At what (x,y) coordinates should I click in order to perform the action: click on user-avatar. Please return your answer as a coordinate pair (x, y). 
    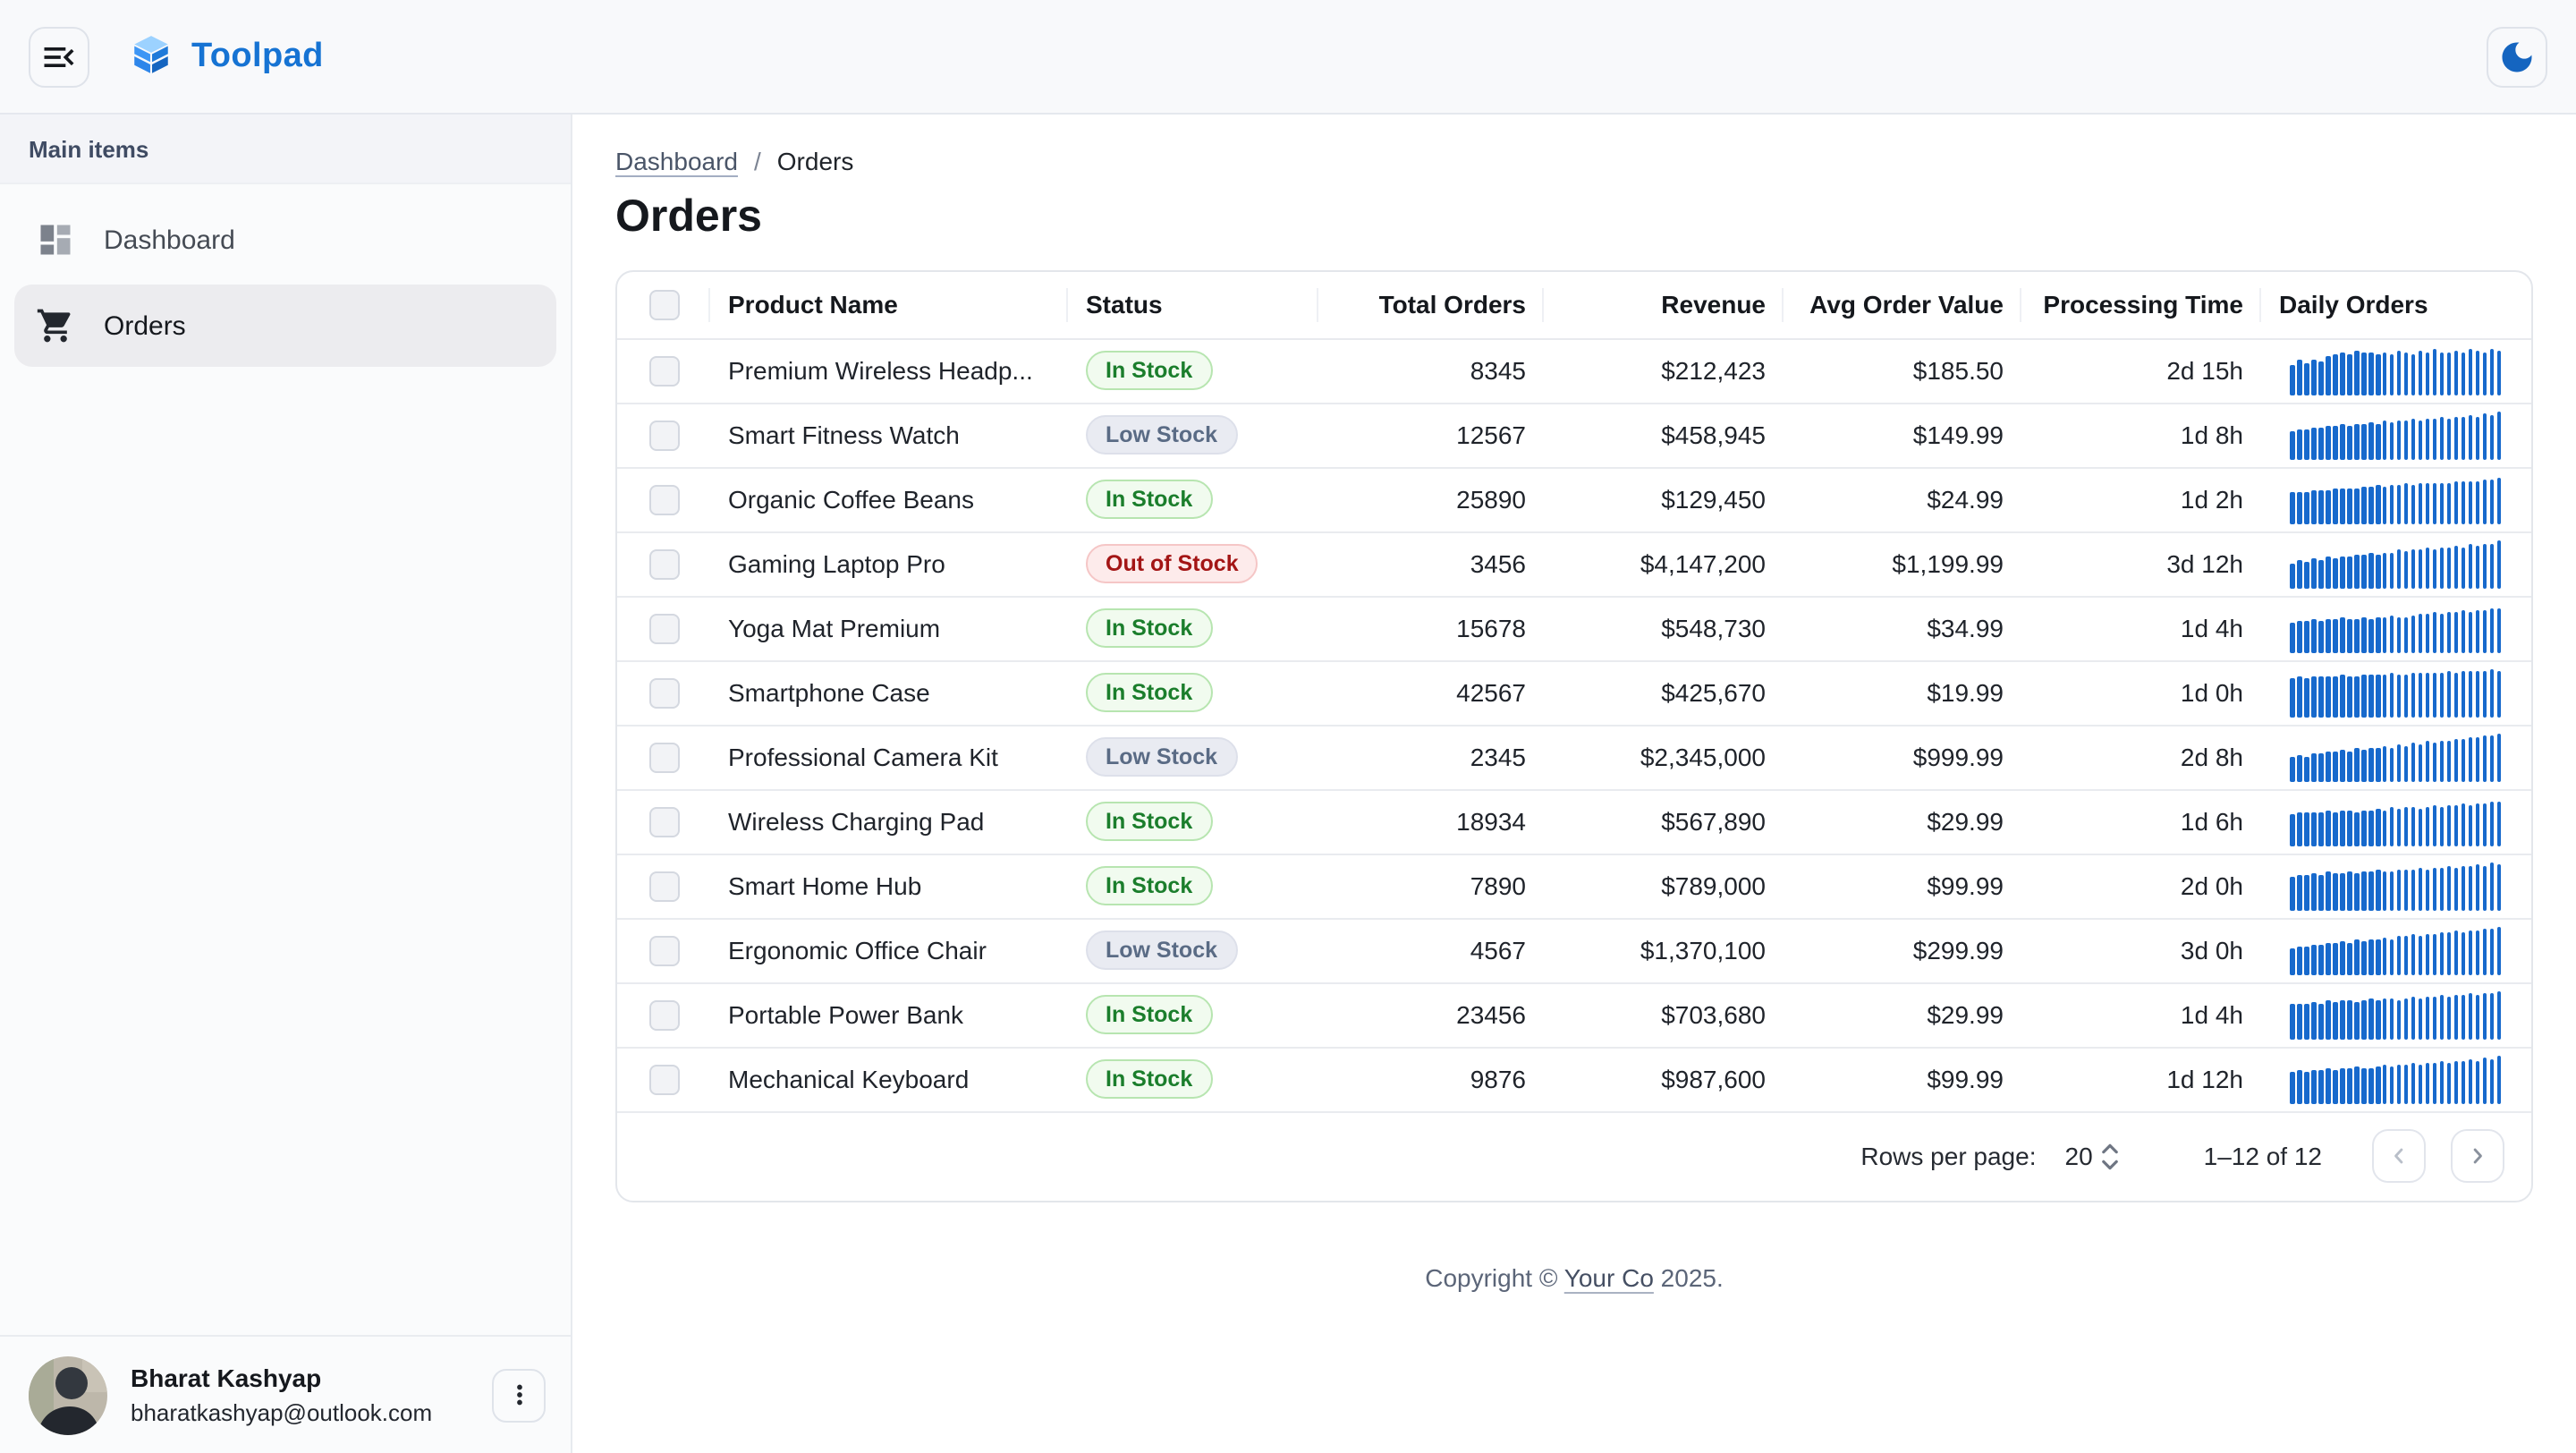
    Looking at the image, I should click on (68, 1394).